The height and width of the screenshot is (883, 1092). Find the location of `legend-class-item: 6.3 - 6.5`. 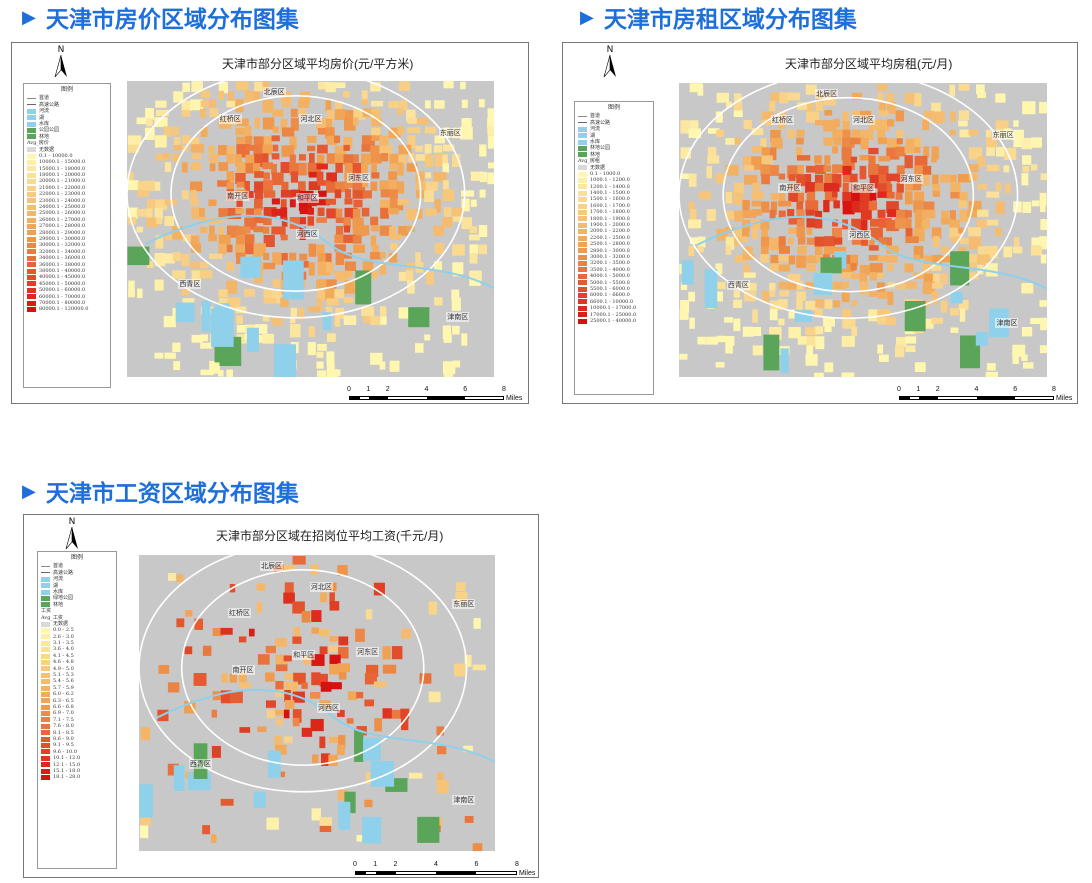

legend-class-item: 6.3 - 6.5 is located at coordinates (77, 701).